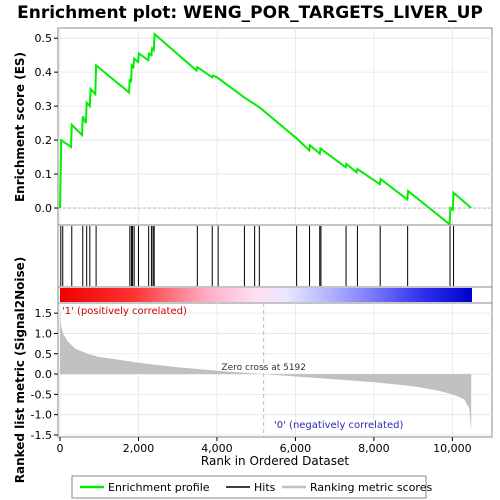 This screenshot has width=500, height=500. I want to click on zero-cross-label: Zero cross at 5192, so click(263, 368).